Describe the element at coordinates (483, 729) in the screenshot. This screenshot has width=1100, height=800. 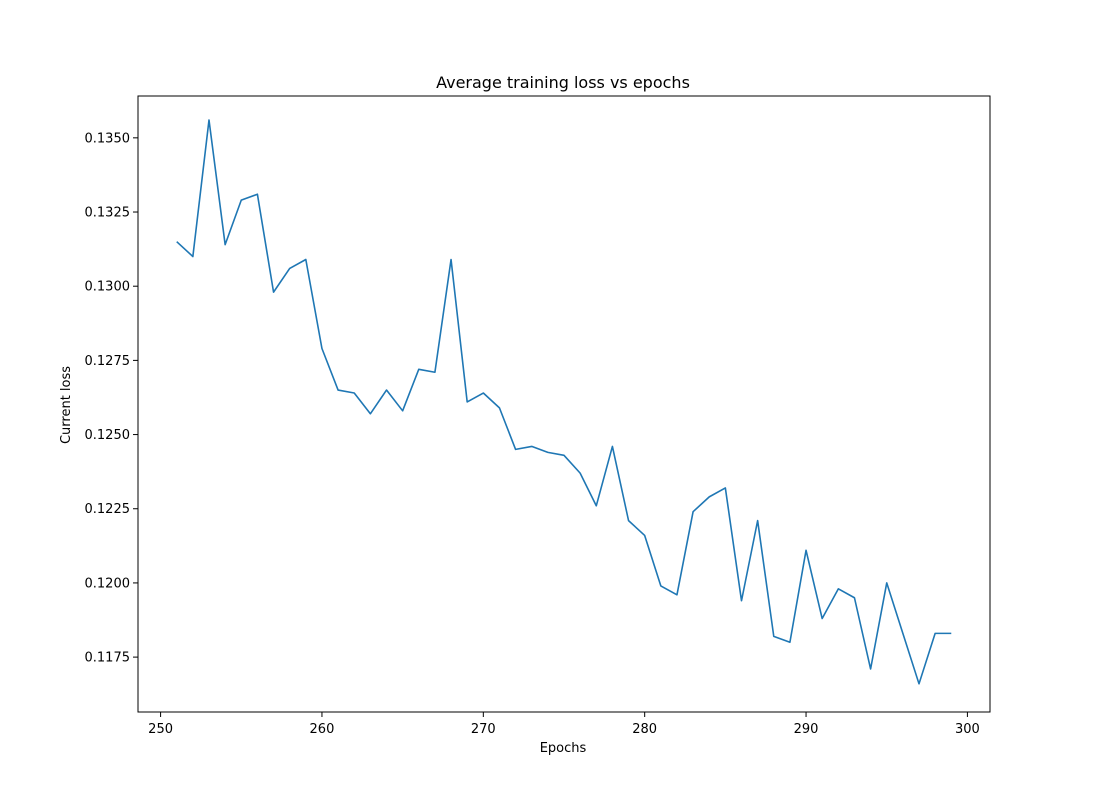
I see `x-tick-label: 270` at that location.